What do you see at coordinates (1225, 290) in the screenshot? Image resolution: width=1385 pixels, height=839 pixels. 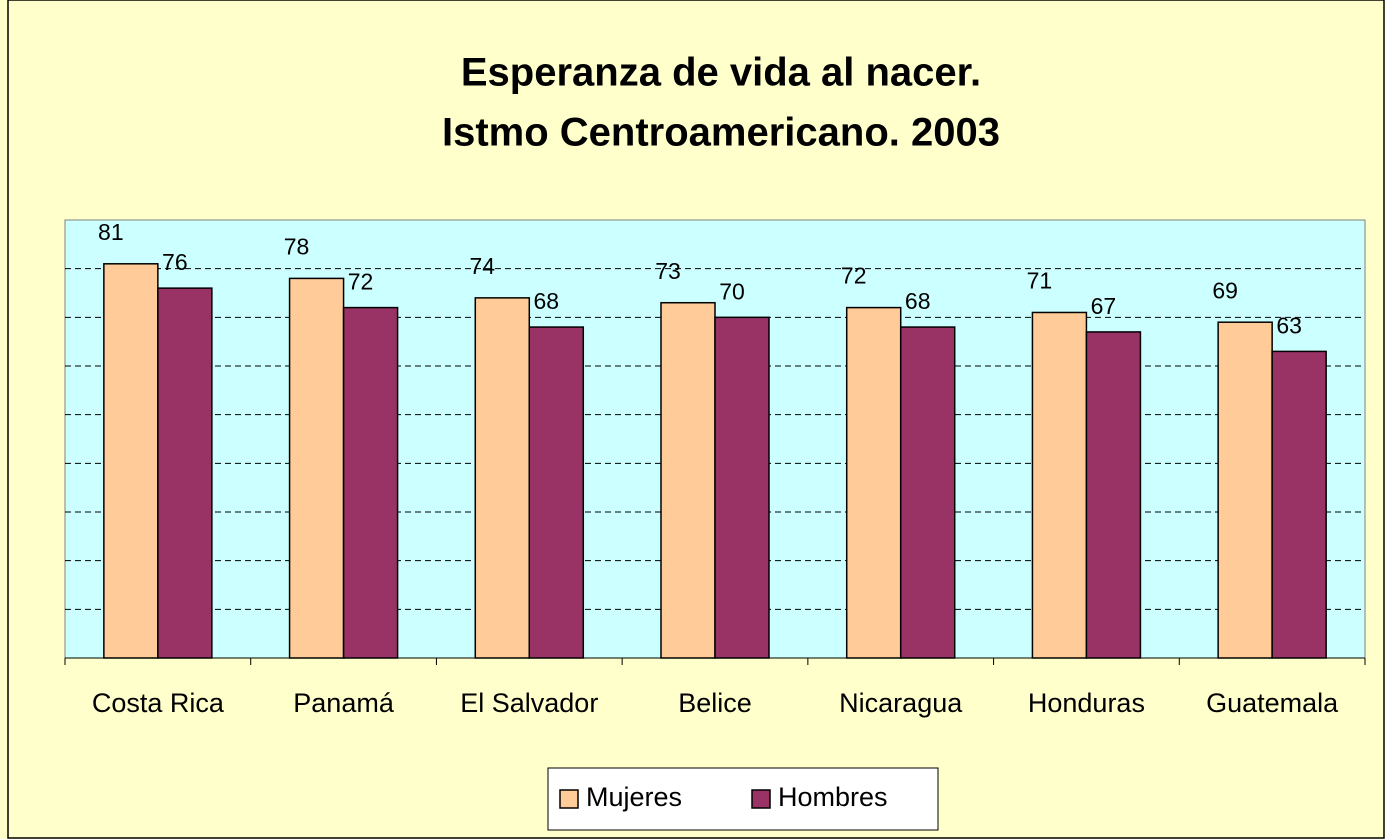 I see `value-label: 69` at bounding box center [1225, 290].